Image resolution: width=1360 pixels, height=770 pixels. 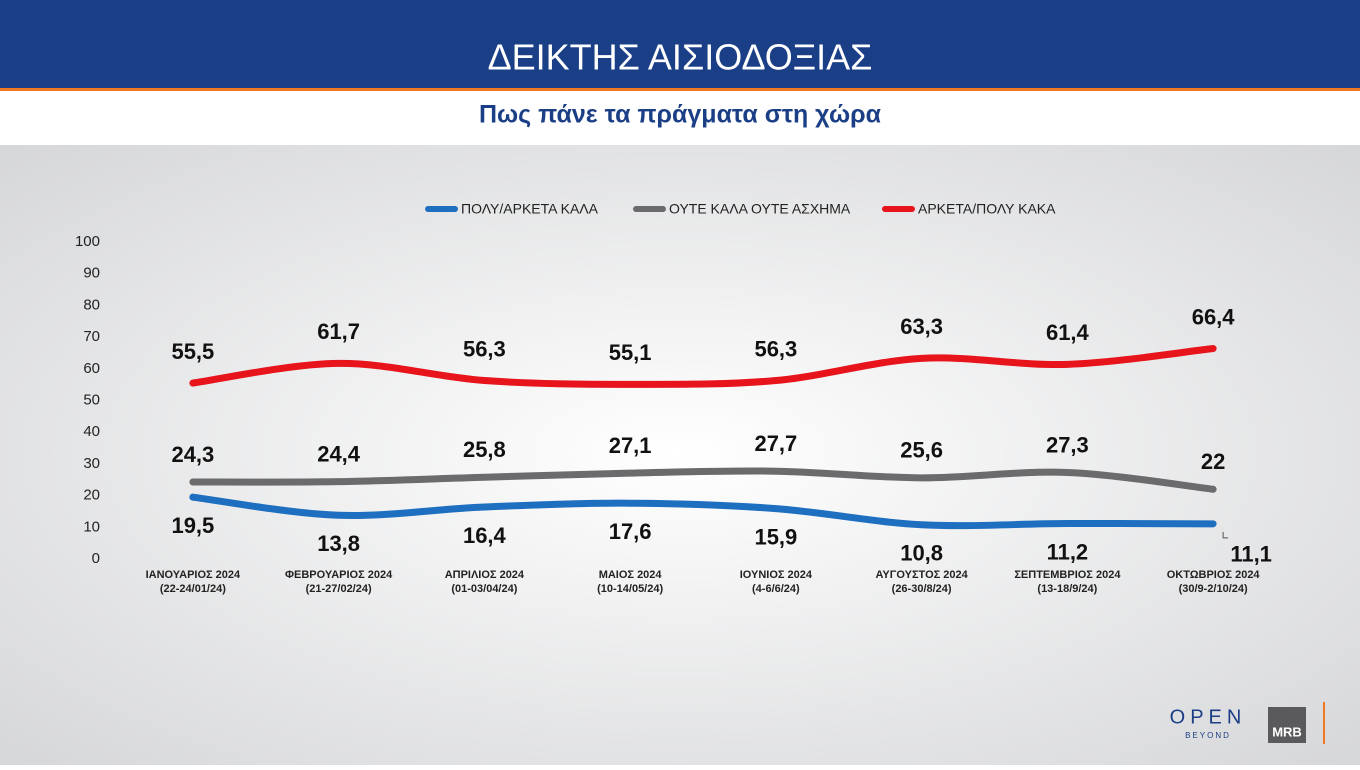 I want to click on data-label: 61,7, so click(x=338, y=331).